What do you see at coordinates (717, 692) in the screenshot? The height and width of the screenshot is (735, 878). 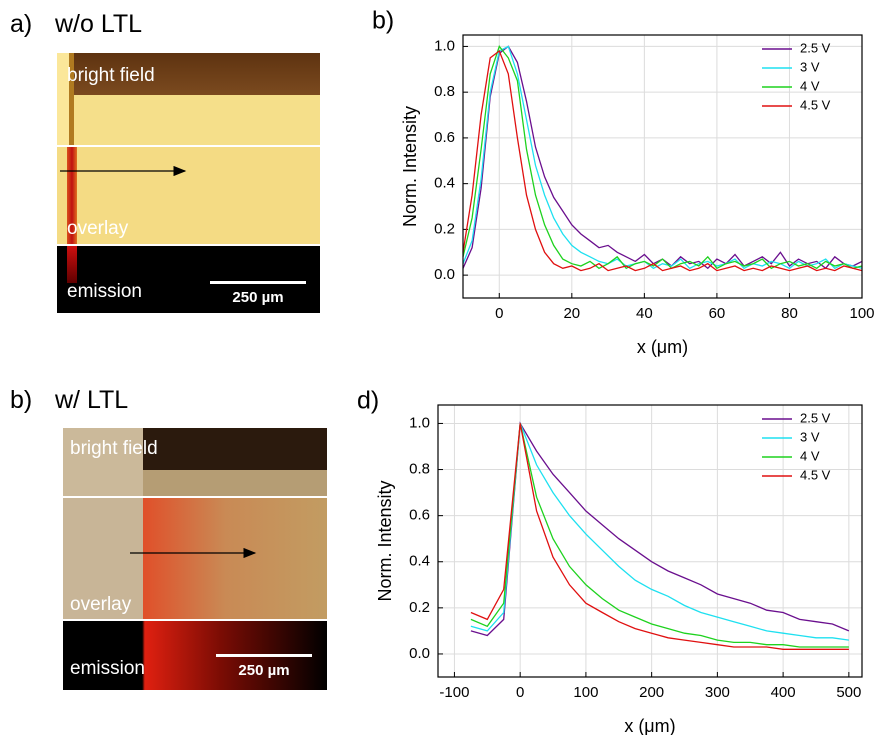 I see `x-tick-label: 300` at bounding box center [717, 692].